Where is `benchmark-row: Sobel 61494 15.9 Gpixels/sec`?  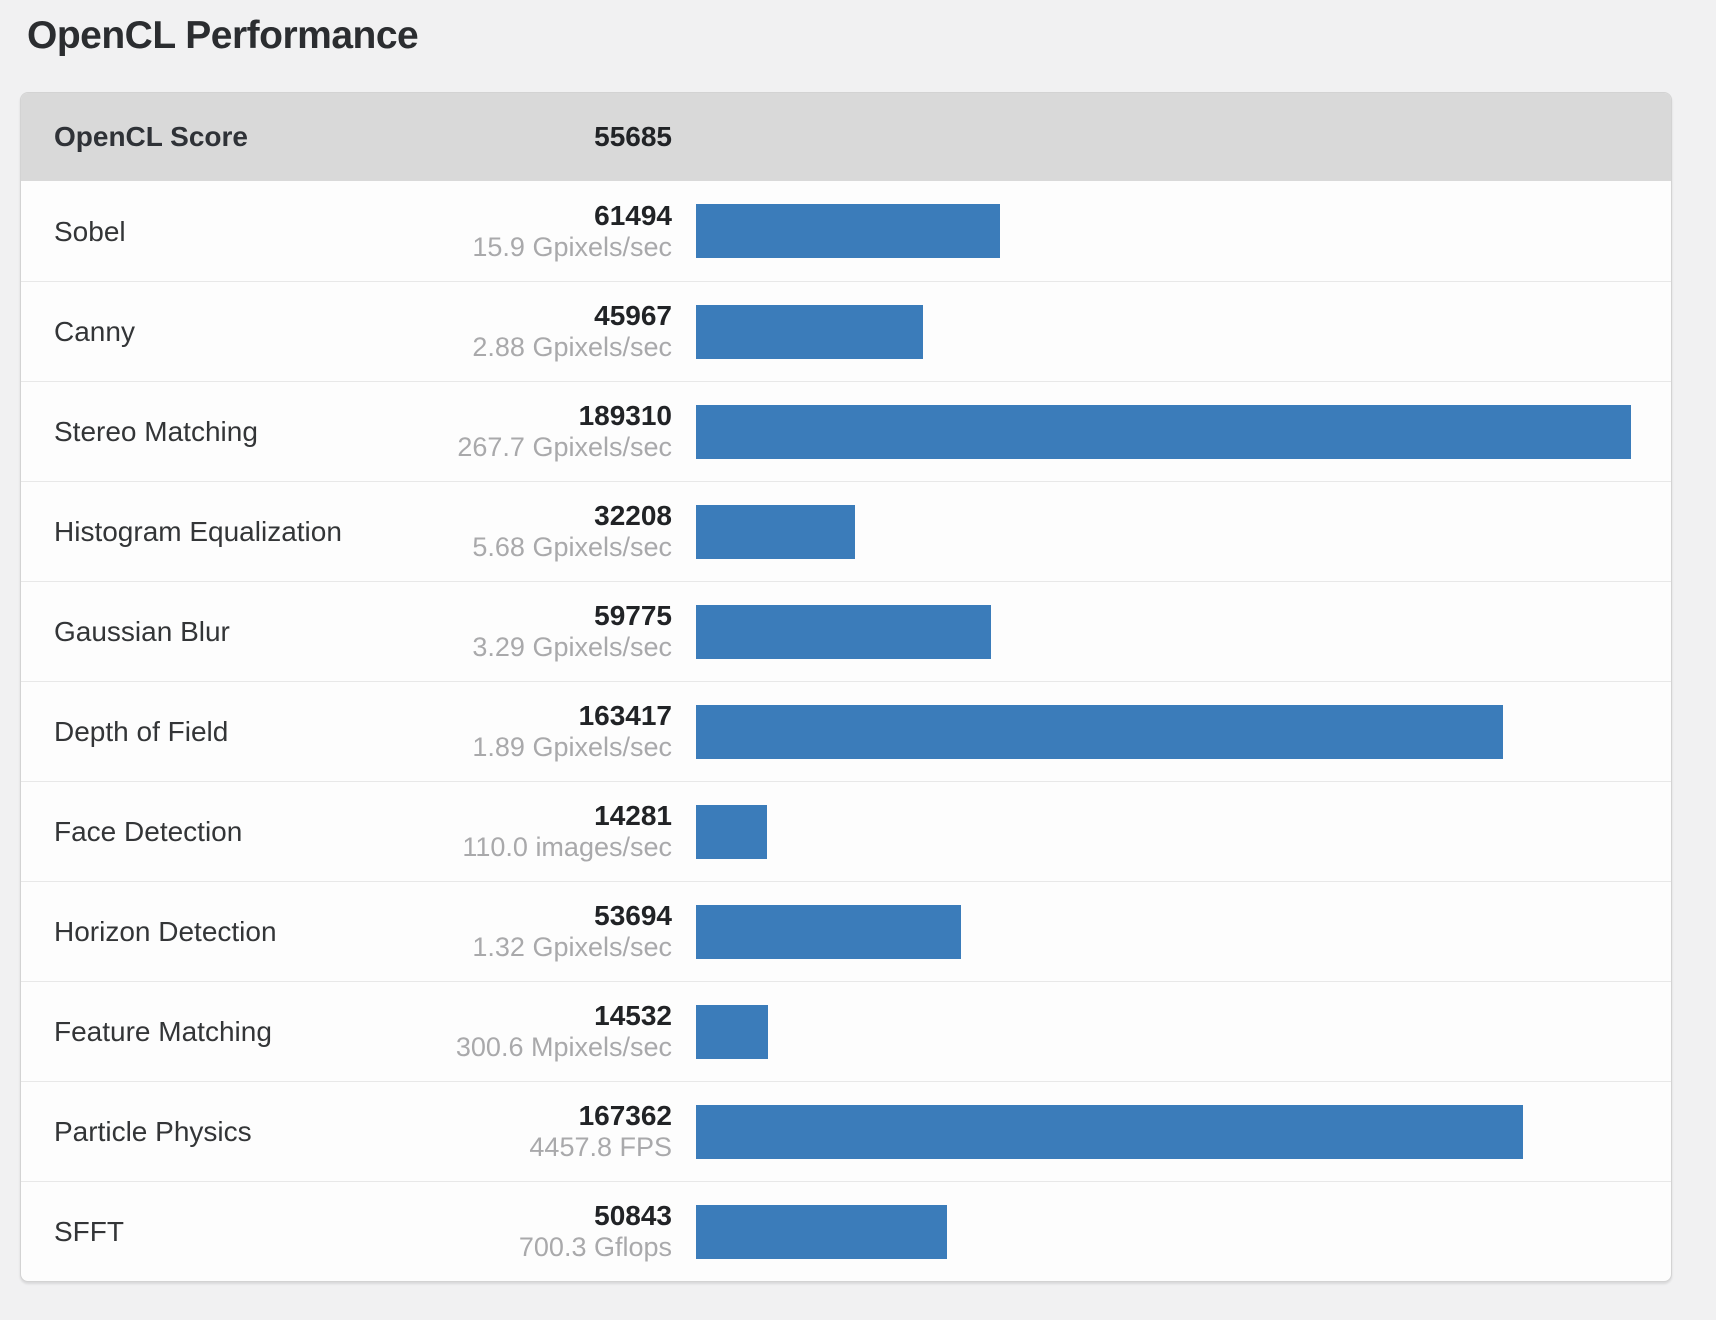
benchmark-row: Sobel 61494 15.9 Gpixels/sec is located at coordinates (846, 231).